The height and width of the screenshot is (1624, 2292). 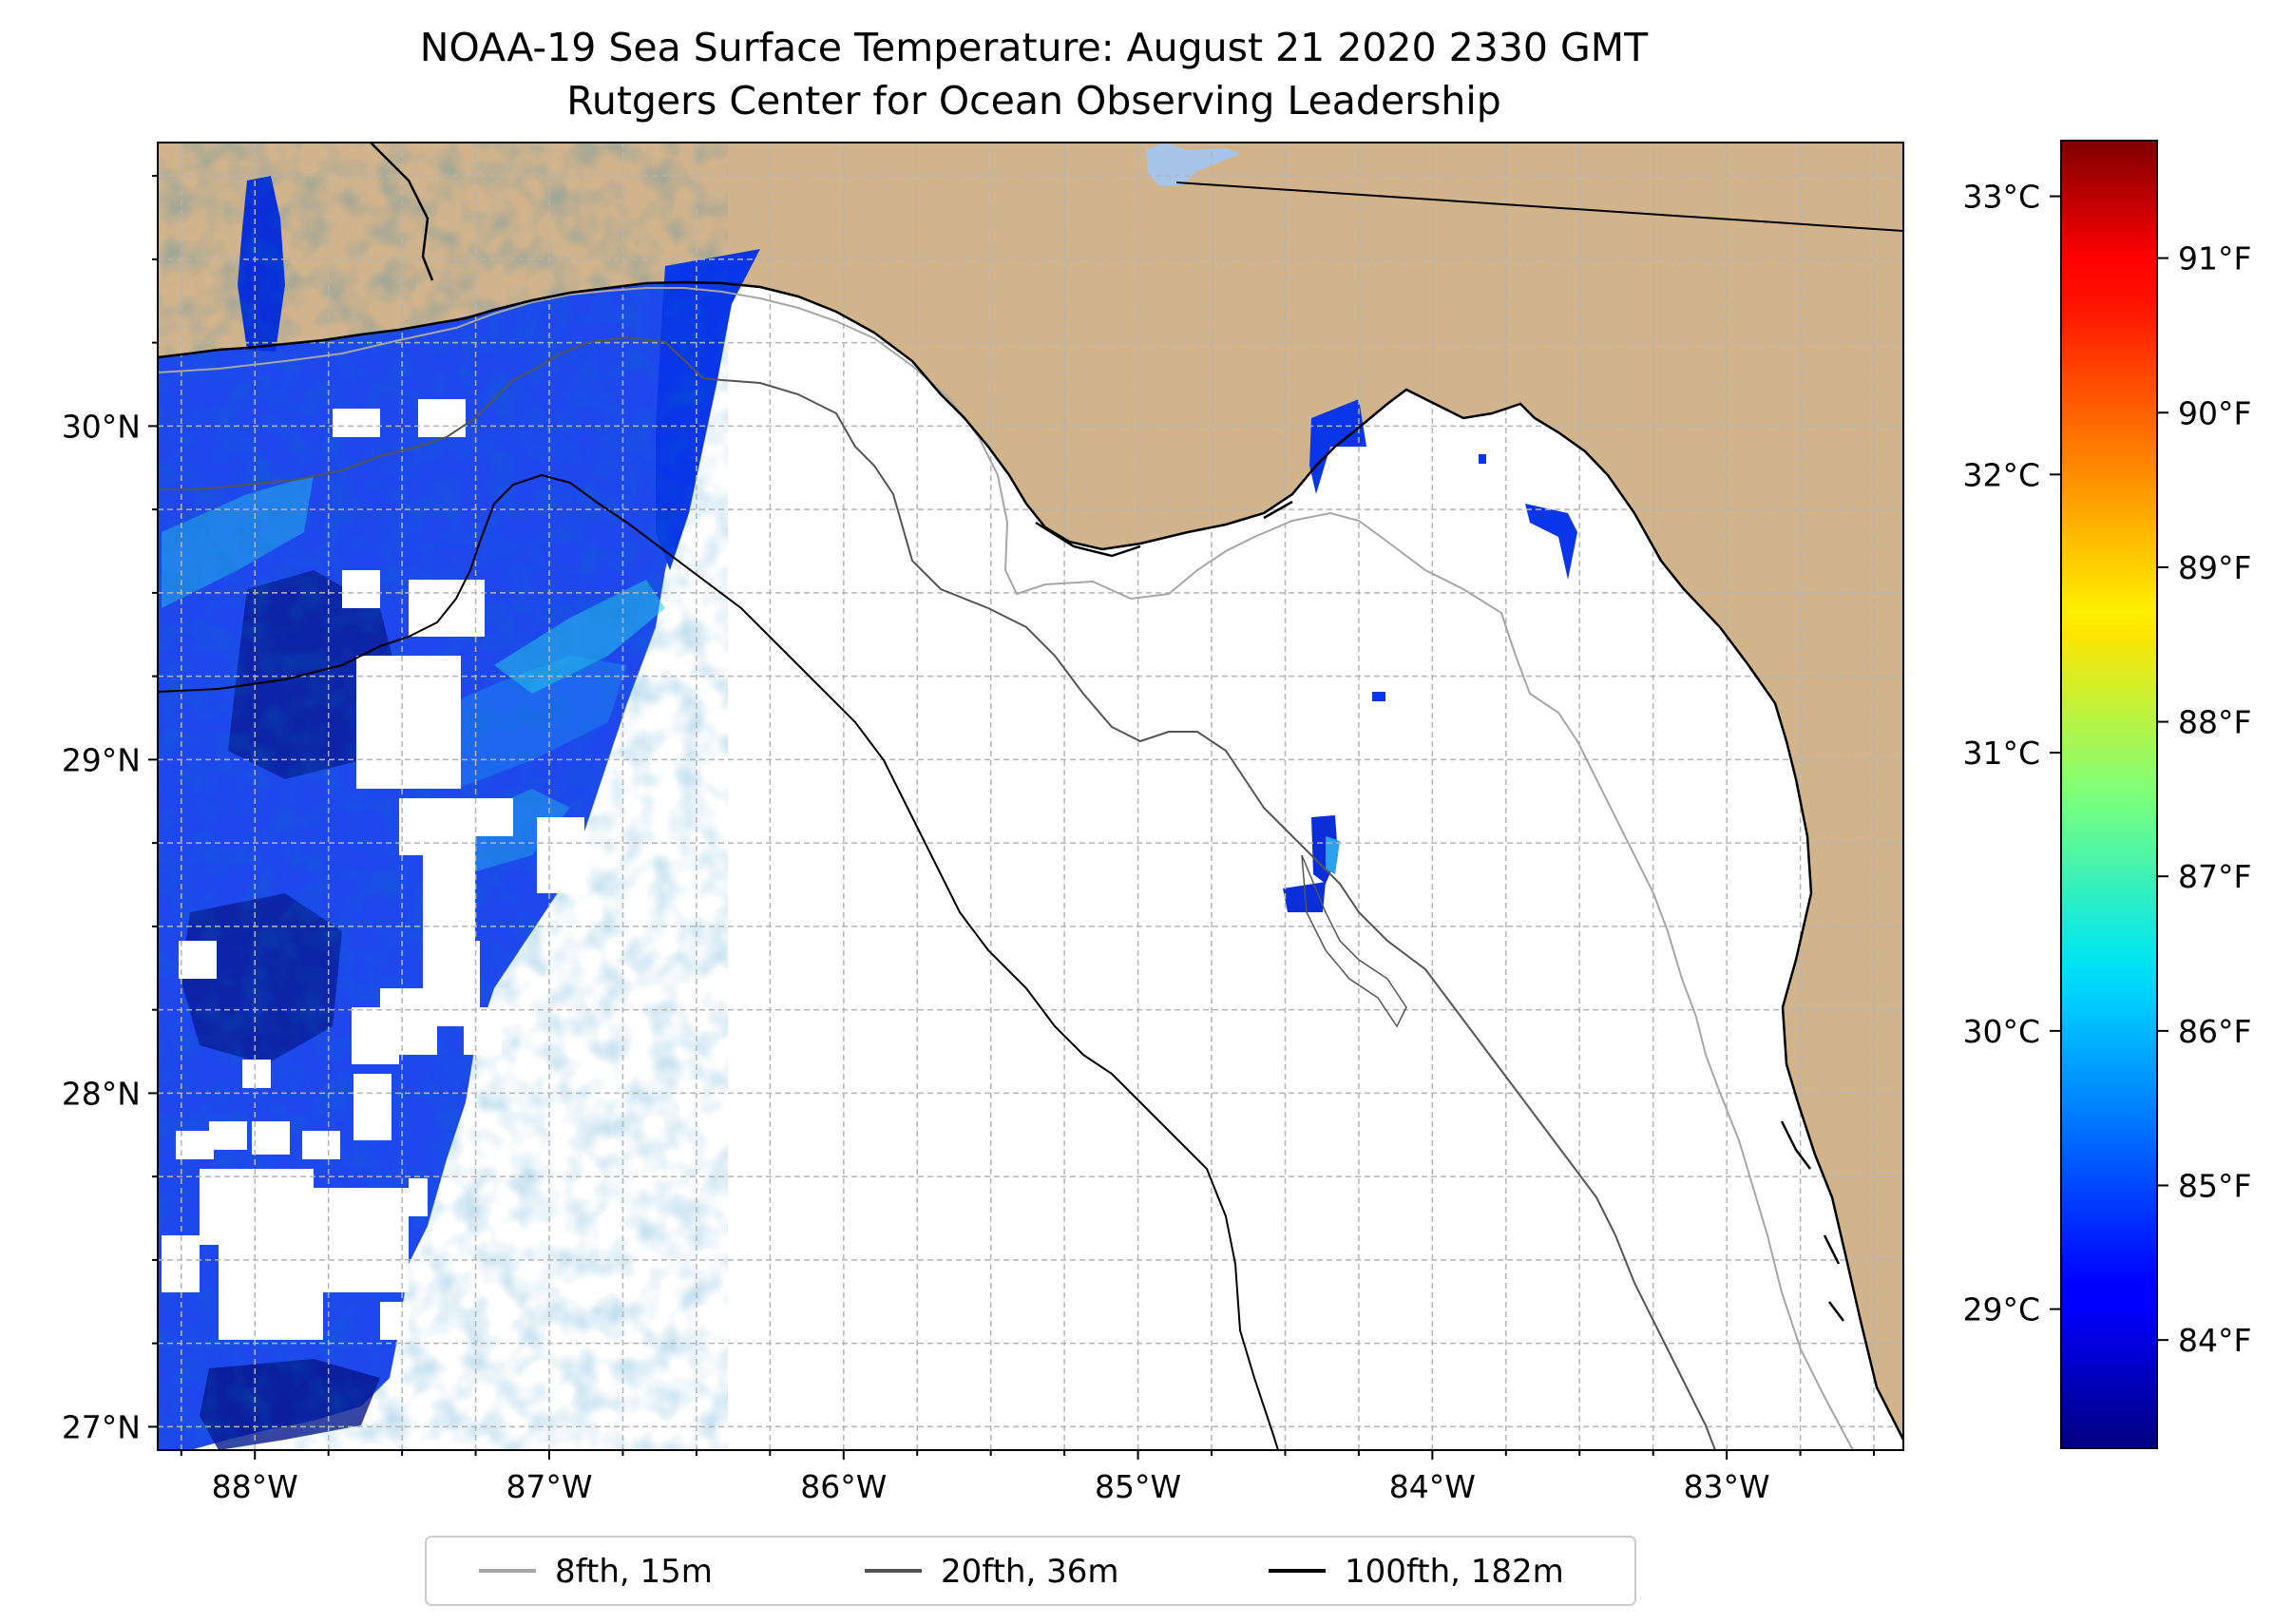 I want to click on fahrenheit-tick-label: 91°F, so click(x=2214, y=258).